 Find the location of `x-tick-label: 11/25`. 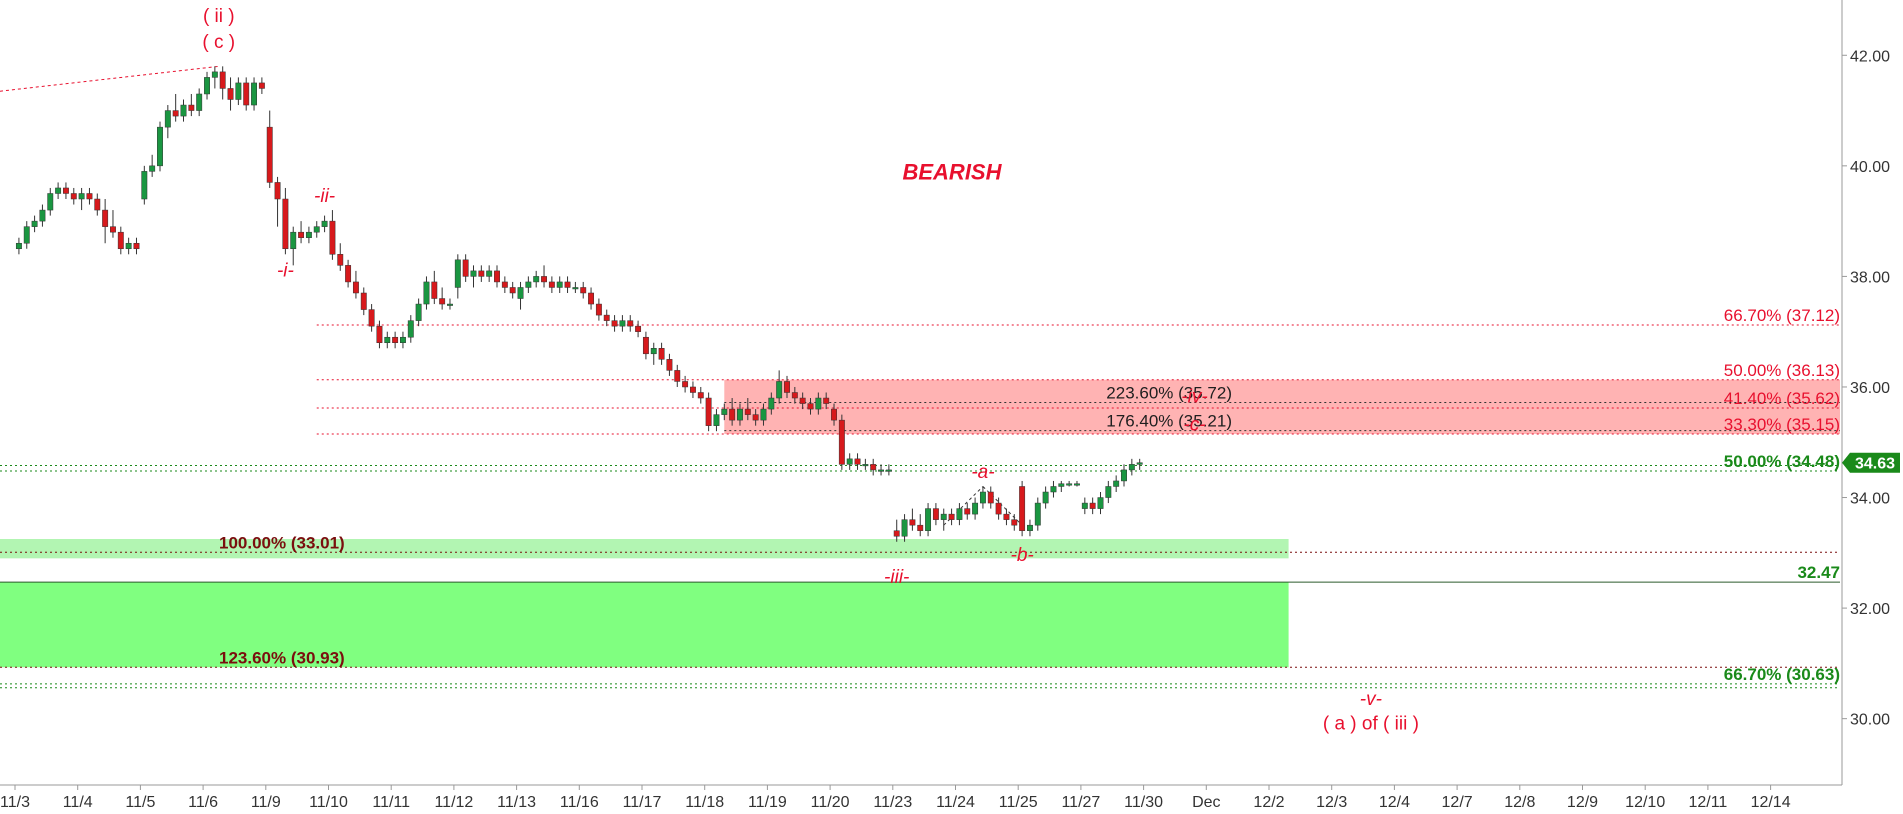

x-tick-label: 11/25 is located at coordinates (1018, 802).